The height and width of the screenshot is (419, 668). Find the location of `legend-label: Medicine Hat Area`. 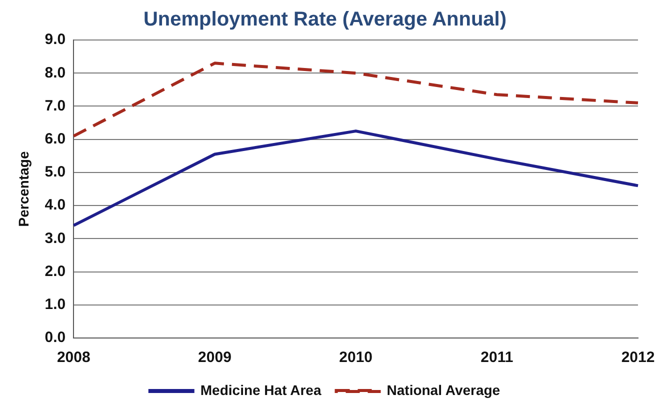

legend-label: Medicine Hat Area is located at coordinates (261, 390).